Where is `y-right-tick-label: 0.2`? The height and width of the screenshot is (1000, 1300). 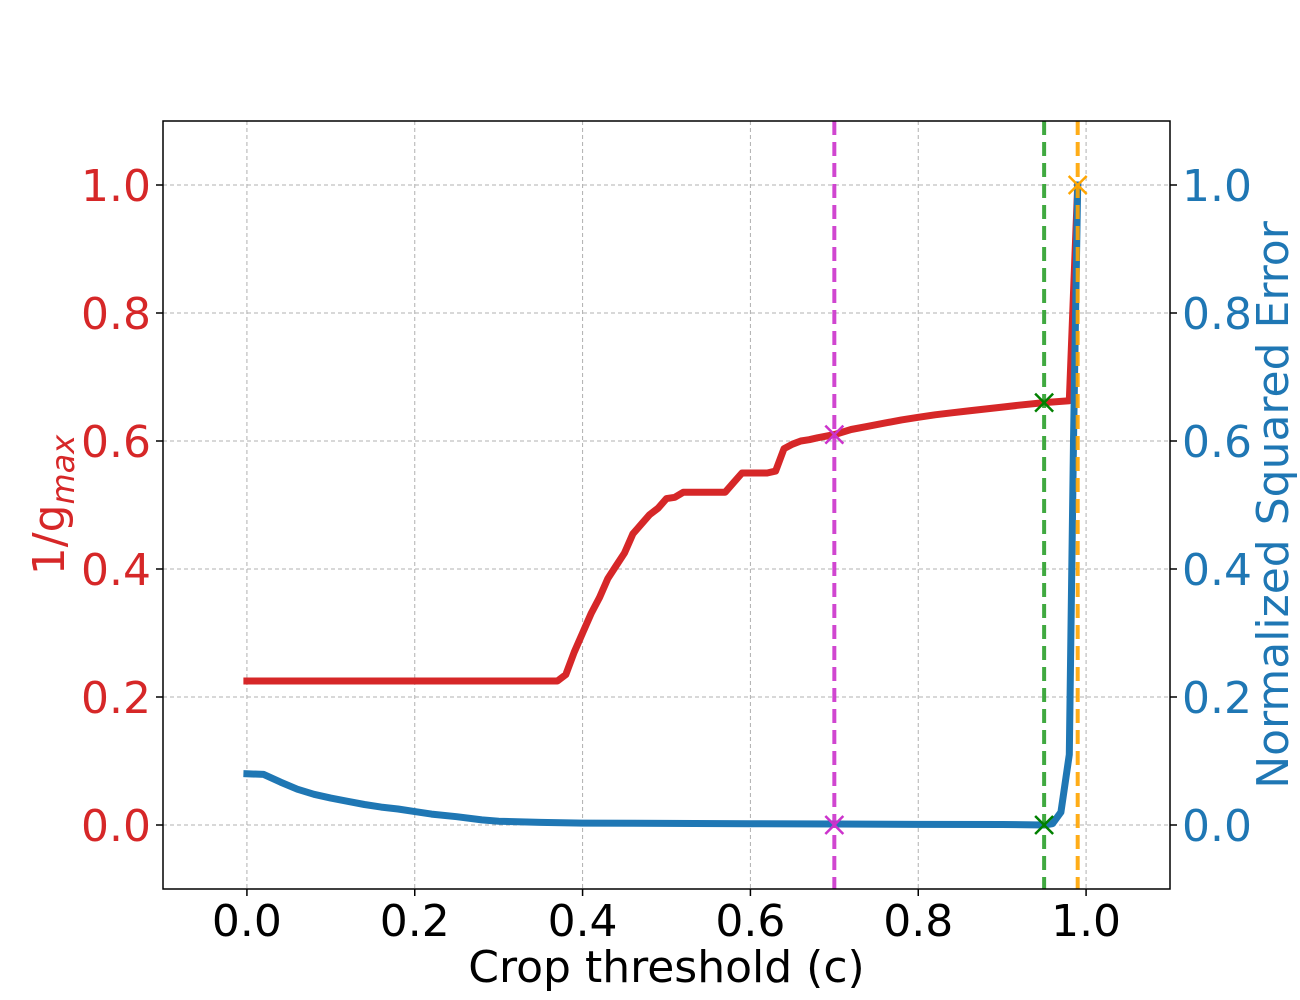 y-right-tick-label: 0.2 is located at coordinates (1217, 698).